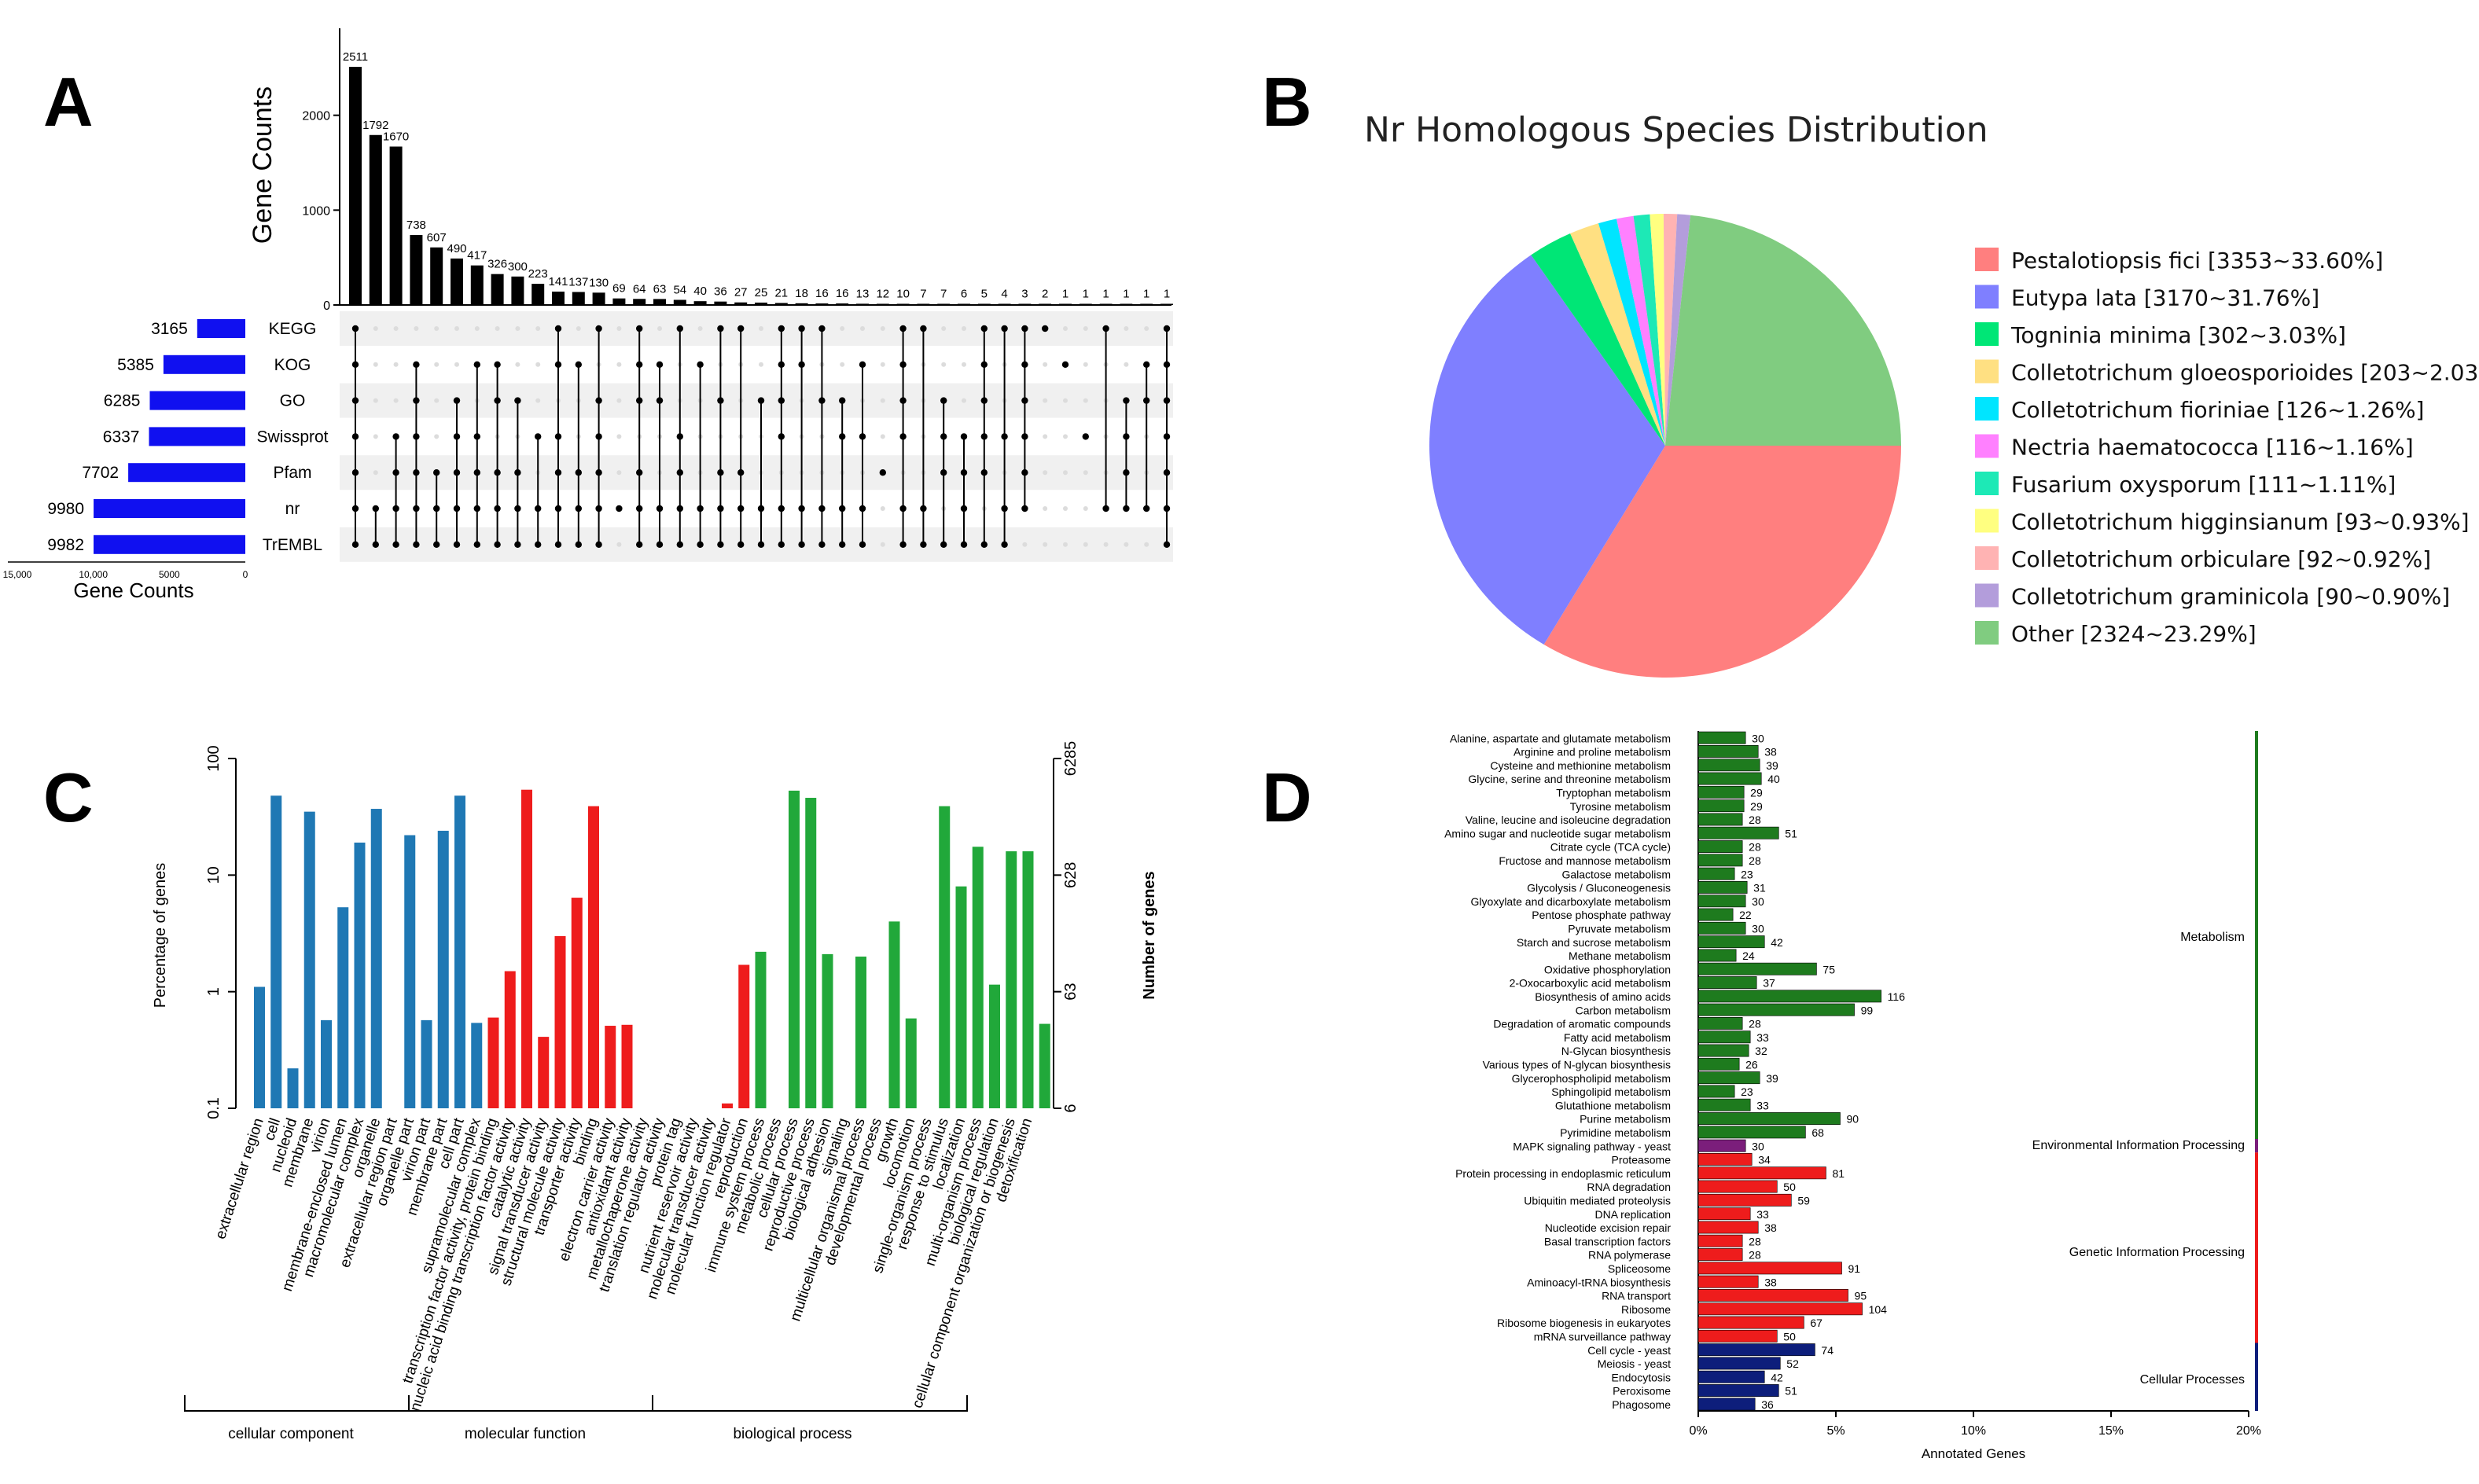  I want to click on upset-y-tick-label: 2000, so click(316, 116).